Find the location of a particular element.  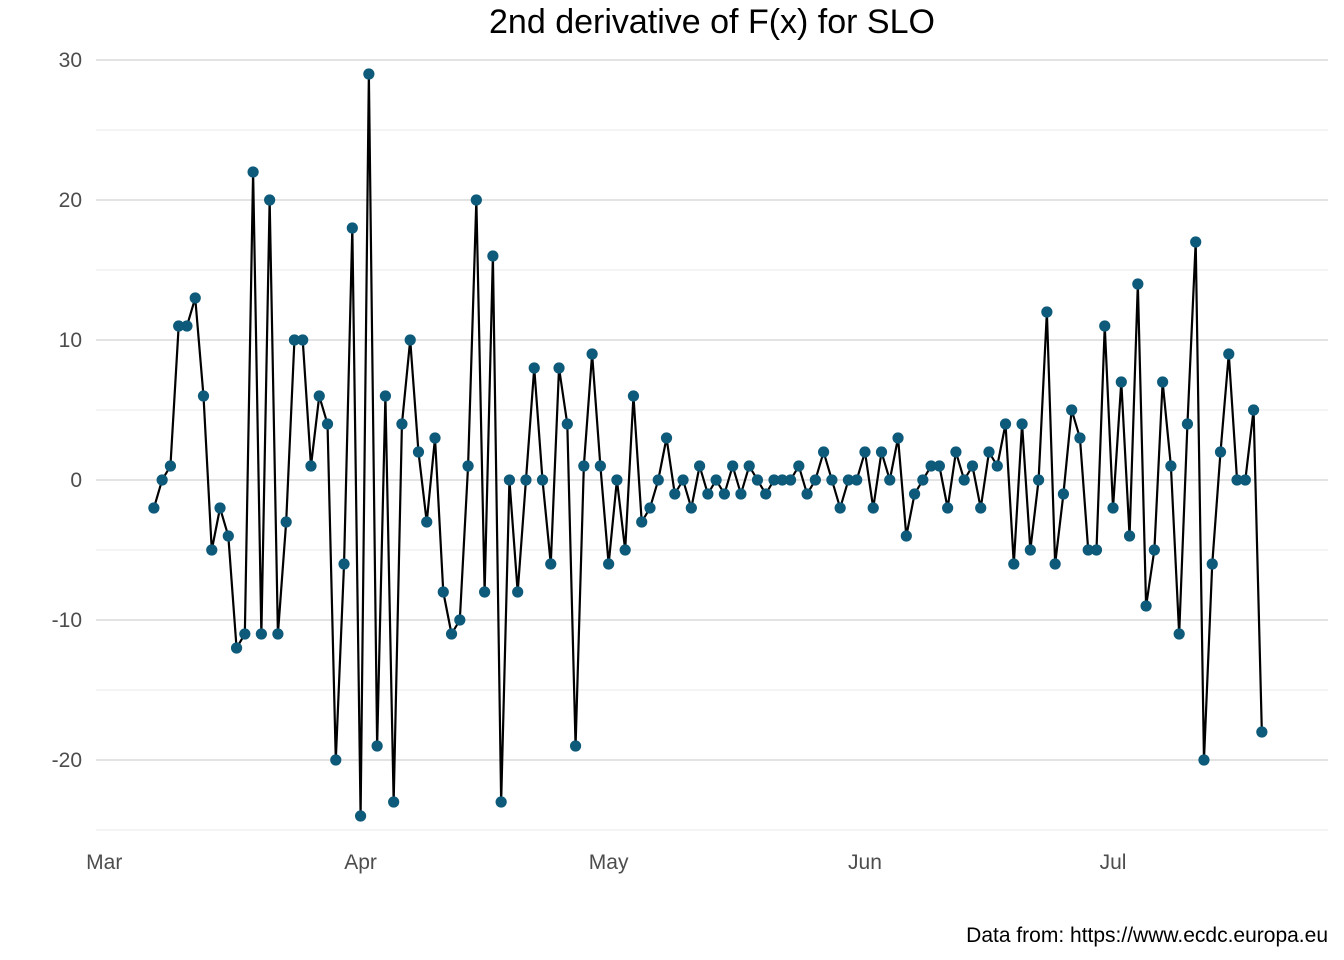

y-tick-label: 10 is located at coordinates (70, 340).